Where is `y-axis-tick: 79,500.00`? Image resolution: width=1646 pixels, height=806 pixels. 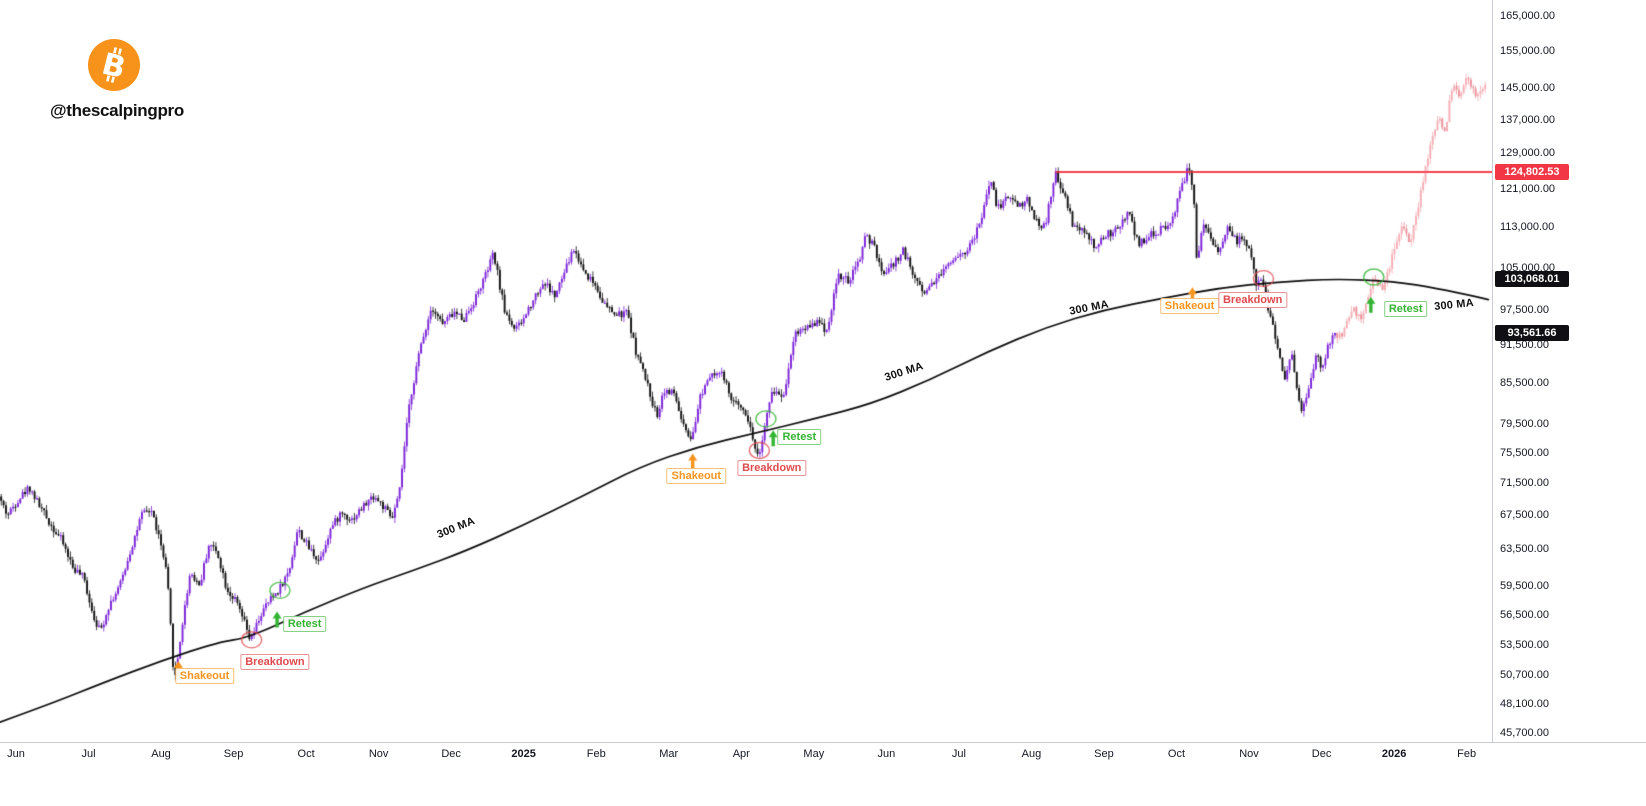 y-axis-tick: 79,500.00 is located at coordinates (1524, 423).